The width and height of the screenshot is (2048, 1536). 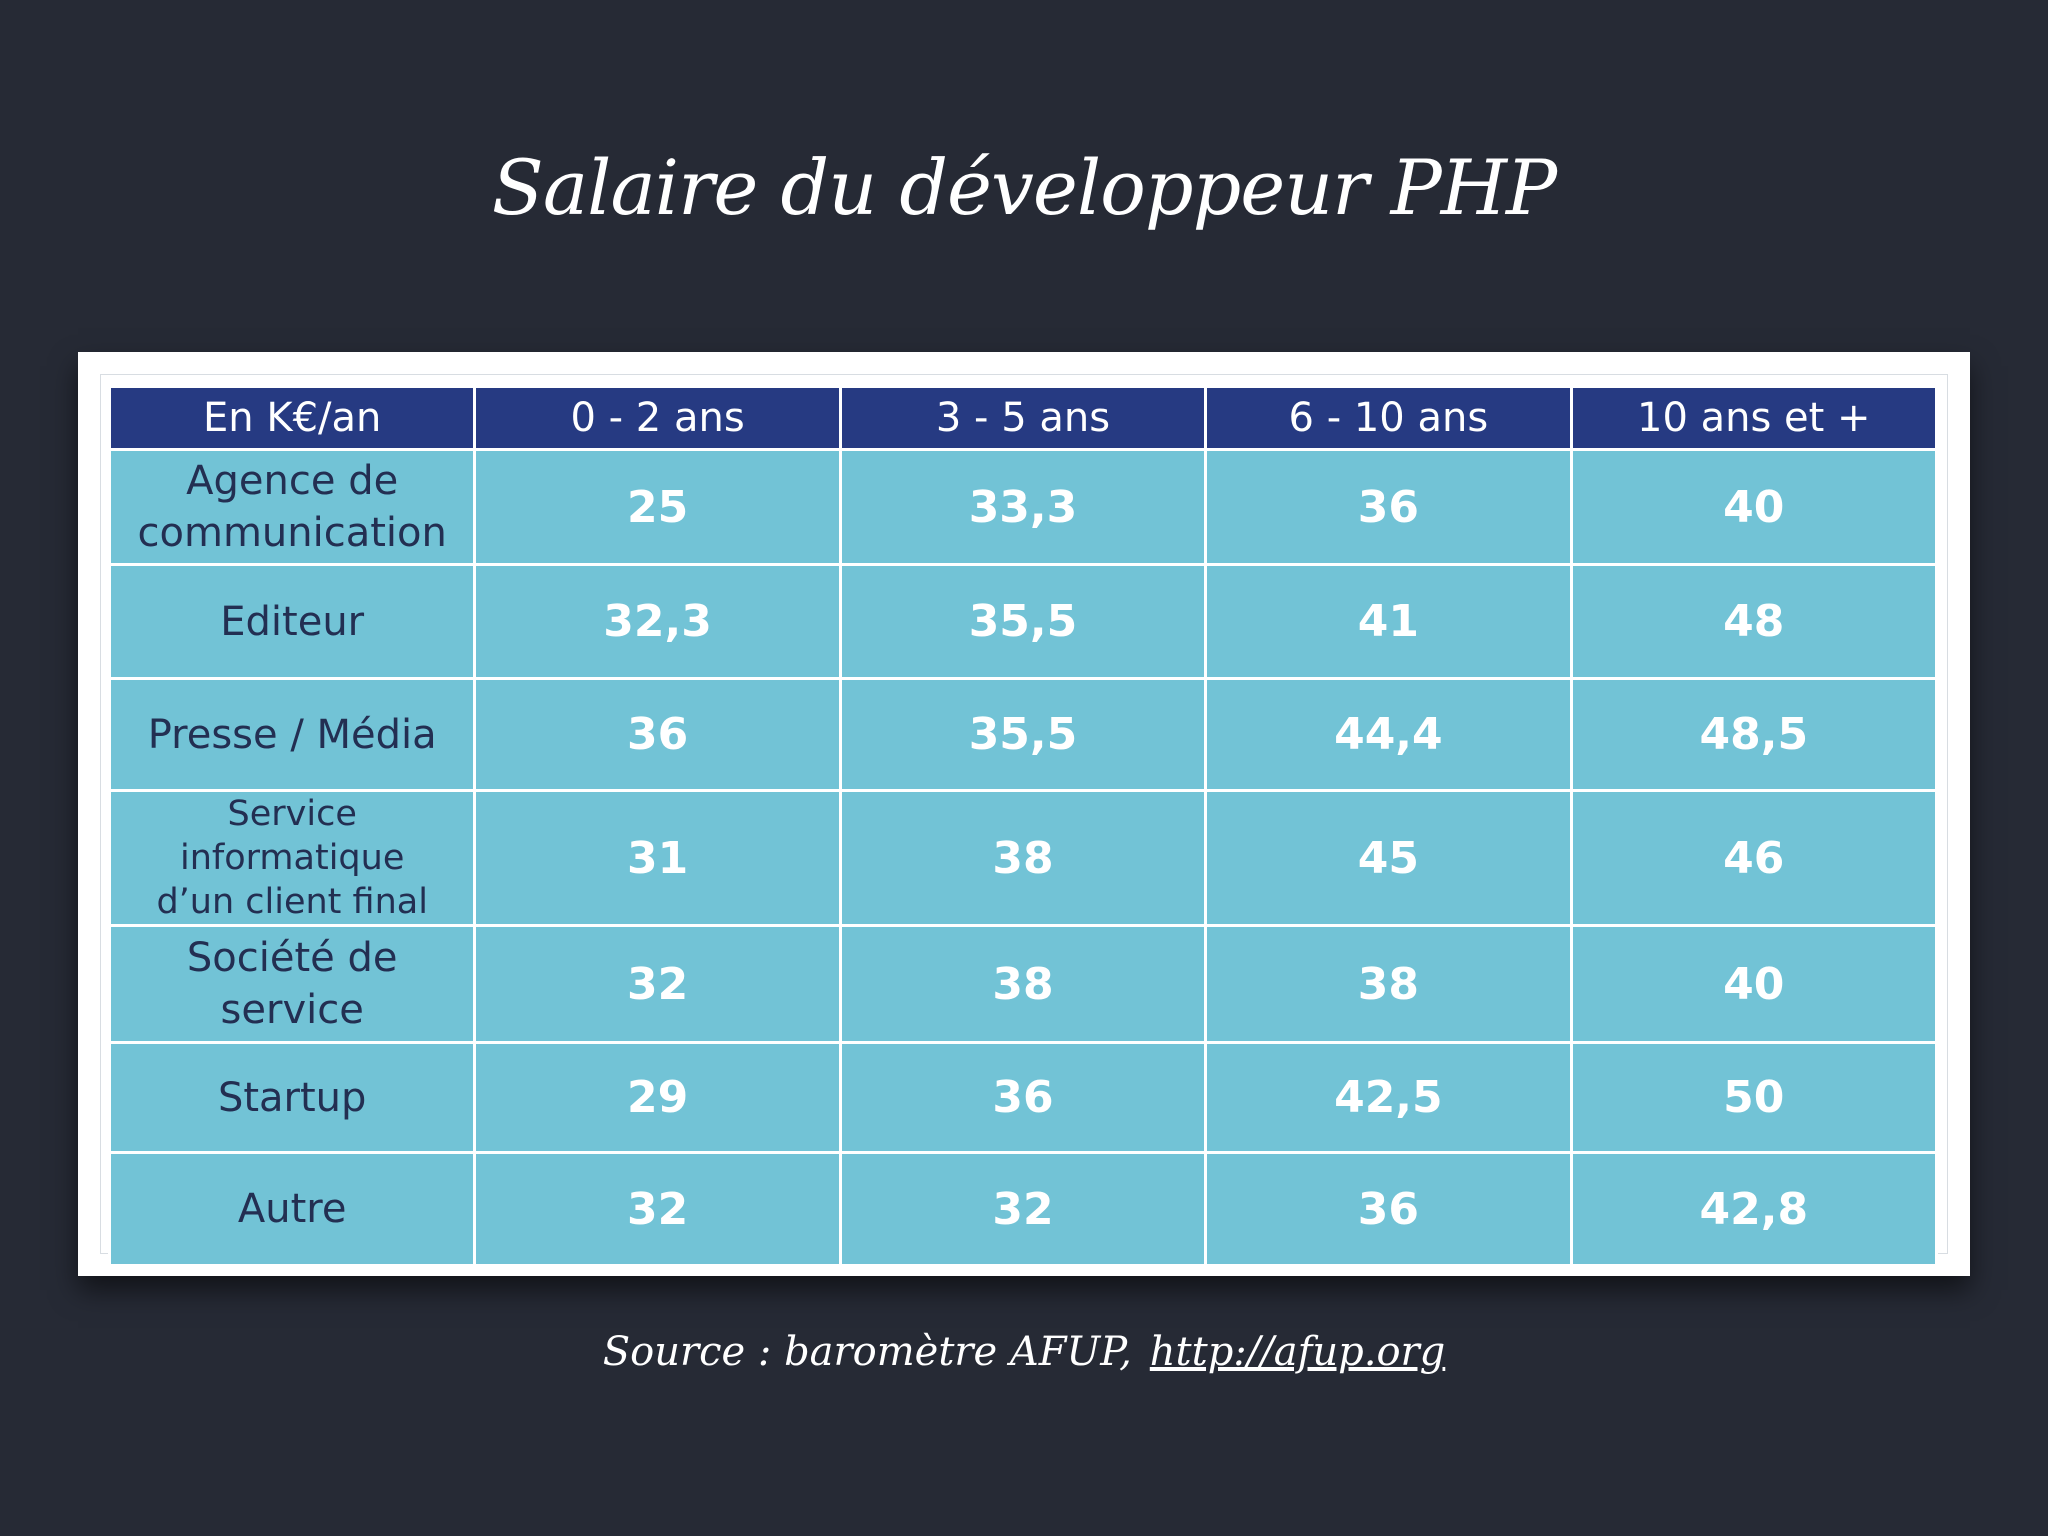 What do you see at coordinates (292, 418) in the screenshot?
I see `header-unit: En K€/an` at bounding box center [292, 418].